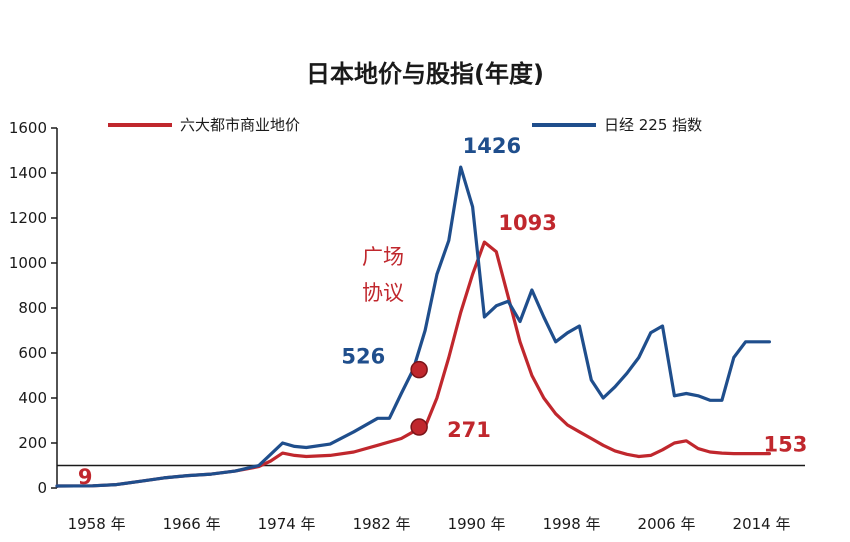 The height and width of the screenshot is (542, 850). What do you see at coordinates (383, 257) in the screenshot?
I see `event-label-plaza-accord-line1: 广场` at bounding box center [383, 257].